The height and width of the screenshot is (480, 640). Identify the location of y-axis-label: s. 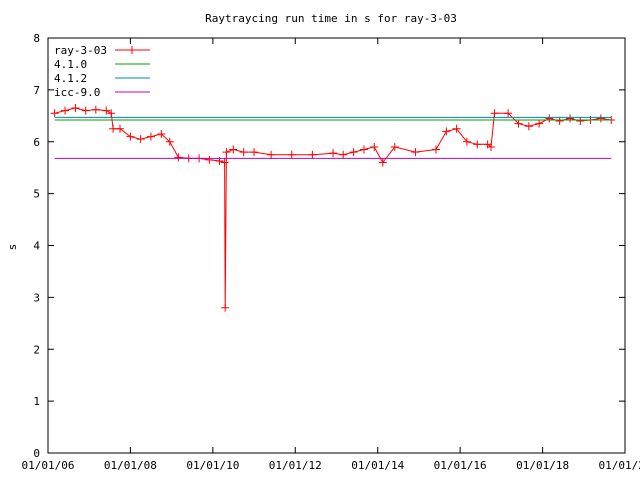
(12, 247).